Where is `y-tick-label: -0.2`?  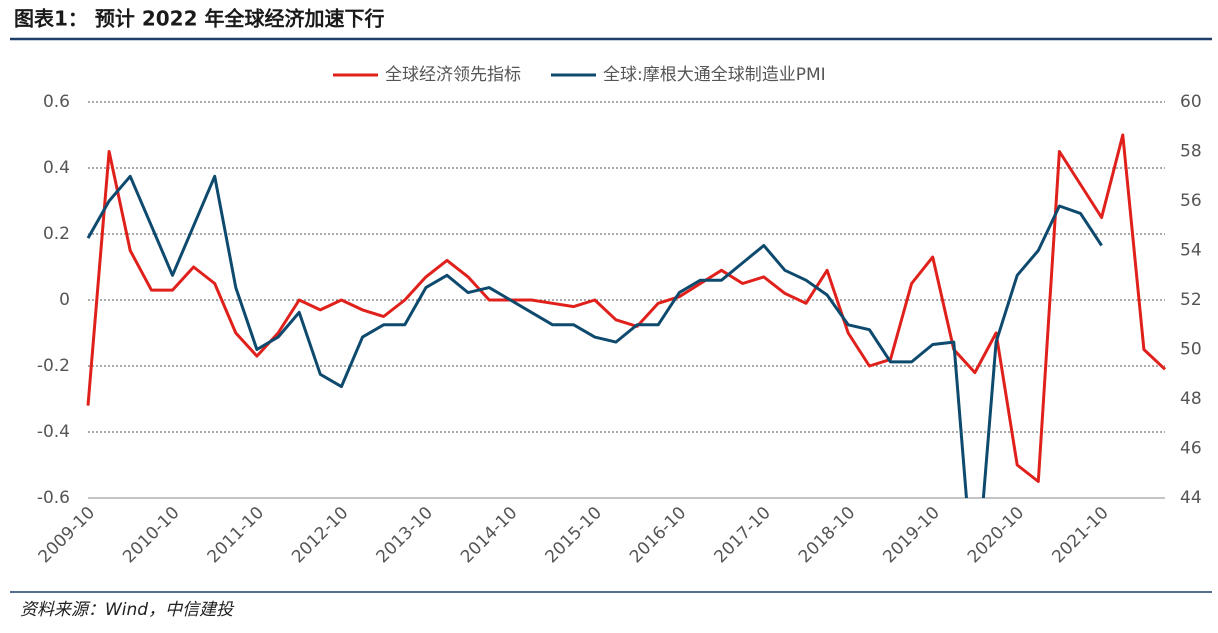 y-tick-label: -0.2 is located at coordinates (53, 366).